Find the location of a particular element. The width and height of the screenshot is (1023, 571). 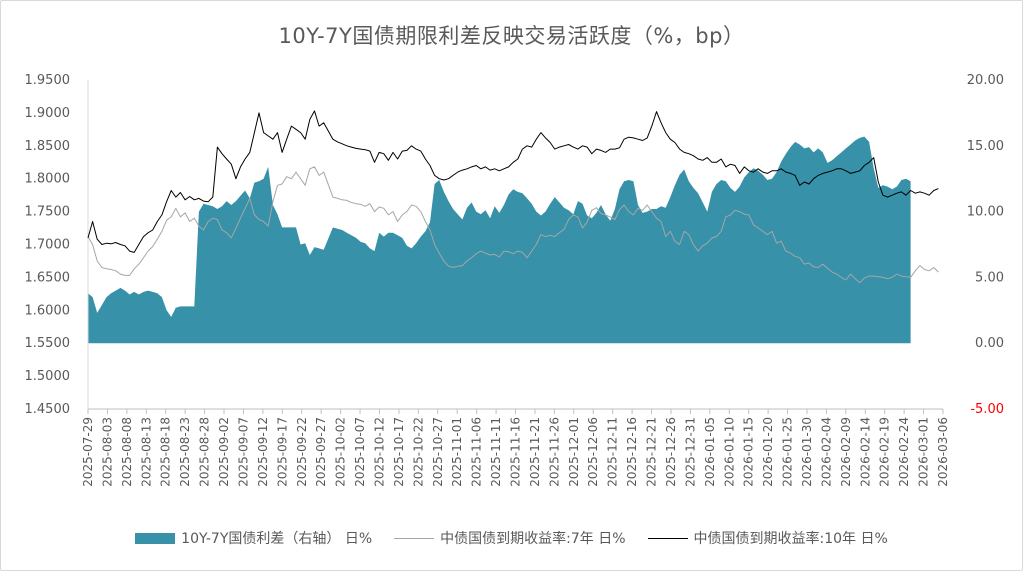

y-left-tick-label: 1.6500 is located at coordinates (48, 277).